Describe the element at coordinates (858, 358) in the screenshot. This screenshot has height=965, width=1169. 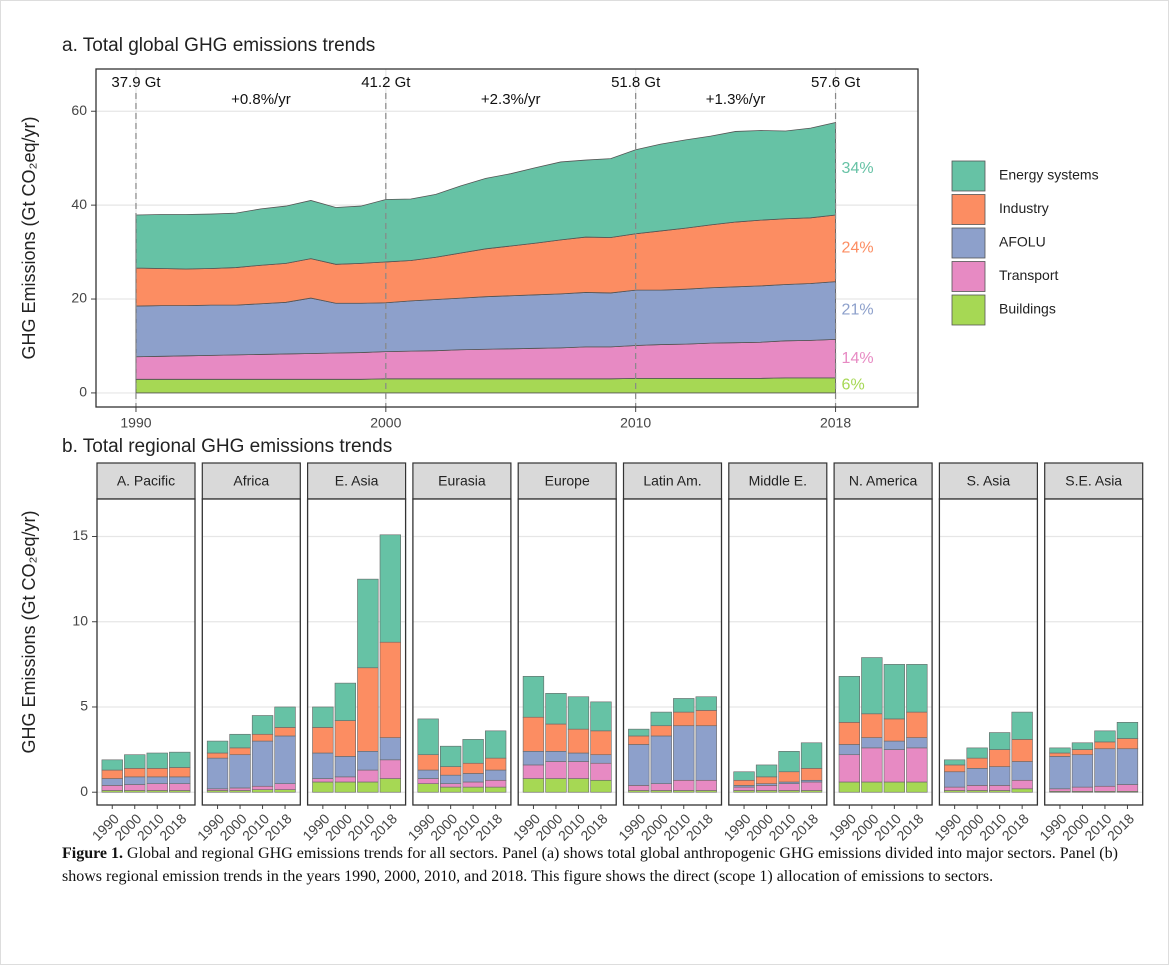
I see `share-label: 14%` at that location.